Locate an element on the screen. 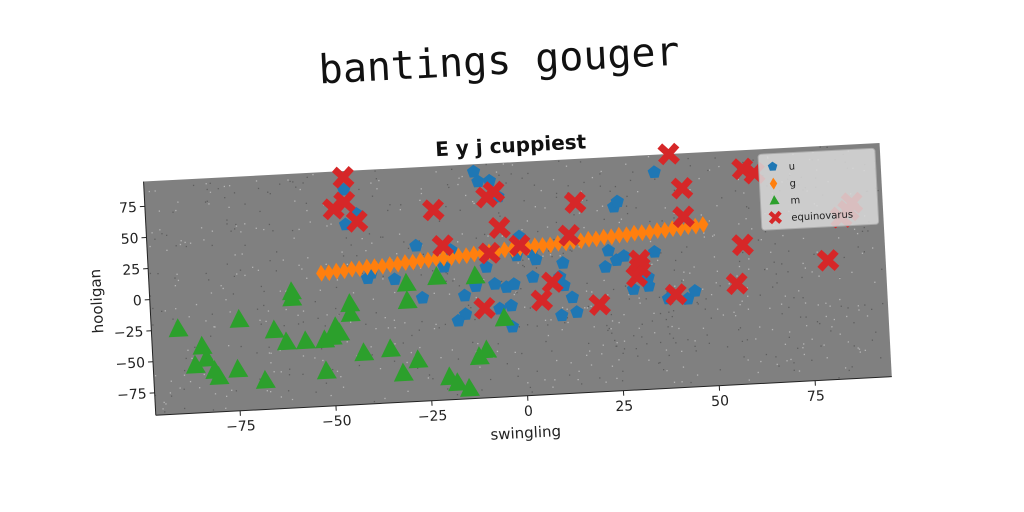 The height and width of the screenshot is (512, 1024). point-m is located at coordinates (350, 313).